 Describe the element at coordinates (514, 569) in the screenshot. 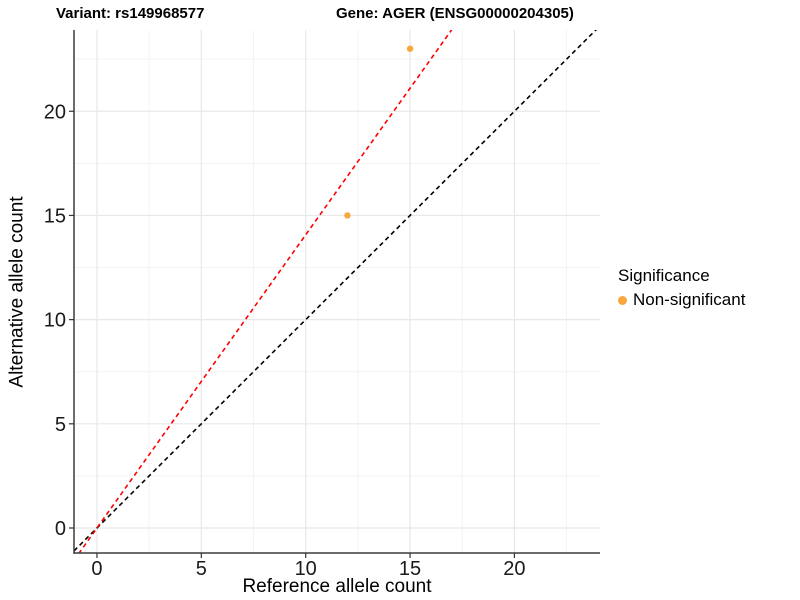

I see `x-tick-label: 20` at that location.